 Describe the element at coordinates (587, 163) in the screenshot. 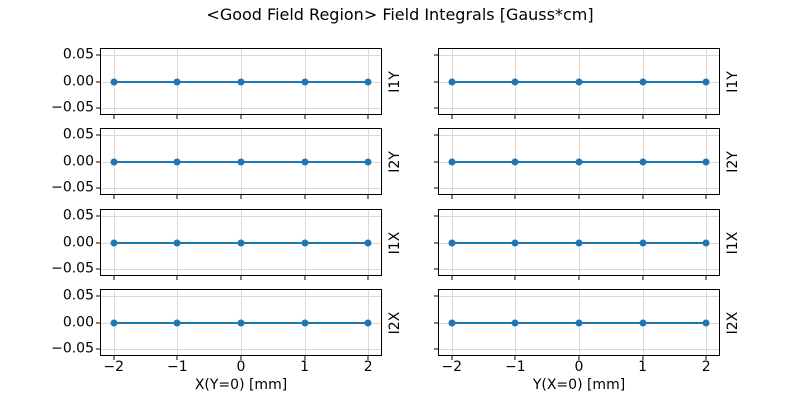

I see `subplot-i2y-col1: I2Y` at that location.